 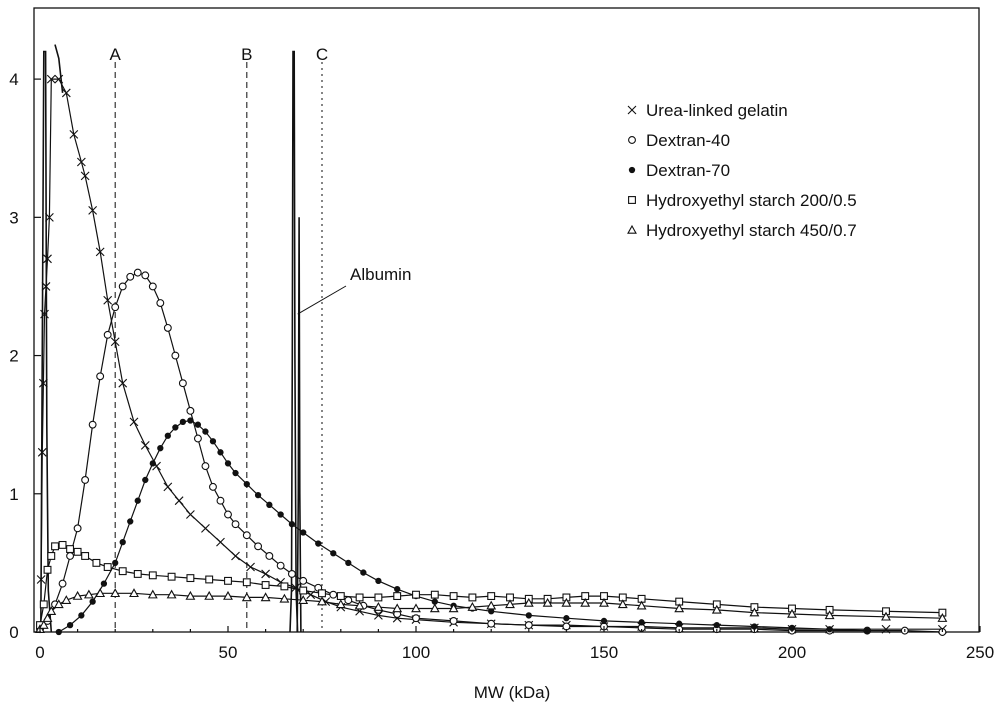 What do you see at coordinates (416, 652) in the screenshot?
I see `x-tick-label-2: 100` at bounding box center [416, 652].